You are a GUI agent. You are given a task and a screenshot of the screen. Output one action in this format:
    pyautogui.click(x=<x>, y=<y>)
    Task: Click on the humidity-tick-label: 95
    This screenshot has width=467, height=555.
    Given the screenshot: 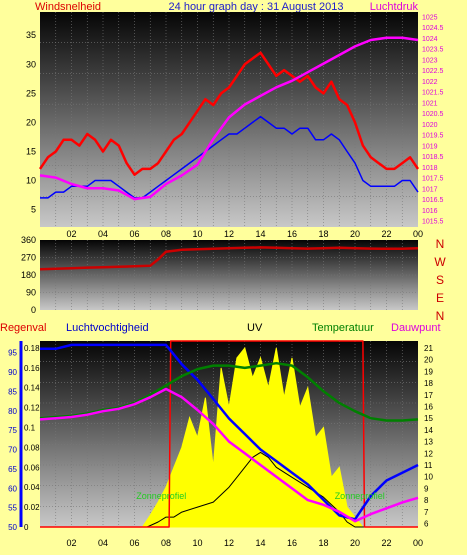 What is the action you would take?
    pyautogui.click(x=12, y=353)
    